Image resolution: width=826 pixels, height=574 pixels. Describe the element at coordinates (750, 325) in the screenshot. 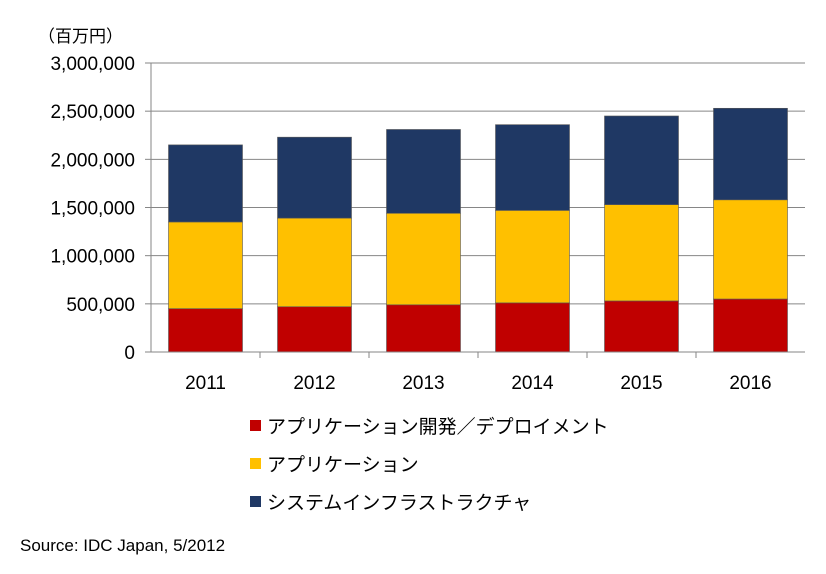

I see `bar-segment-2016-s0` at that location.